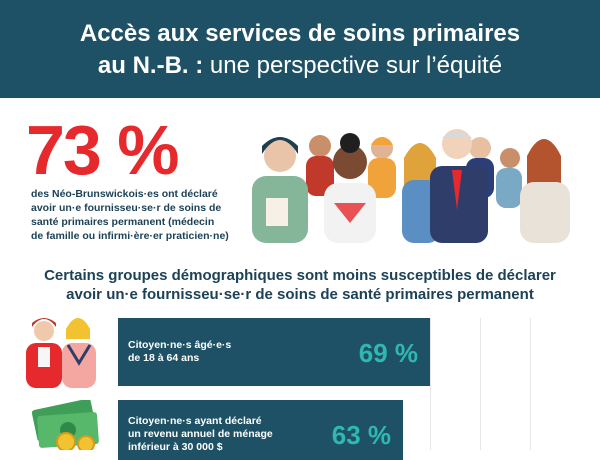  What do you see at coordinates (175, 447) in the screenshot?
I see `bar-label-line: inférieur à 30 000 $` at bounding box center [175, 447].